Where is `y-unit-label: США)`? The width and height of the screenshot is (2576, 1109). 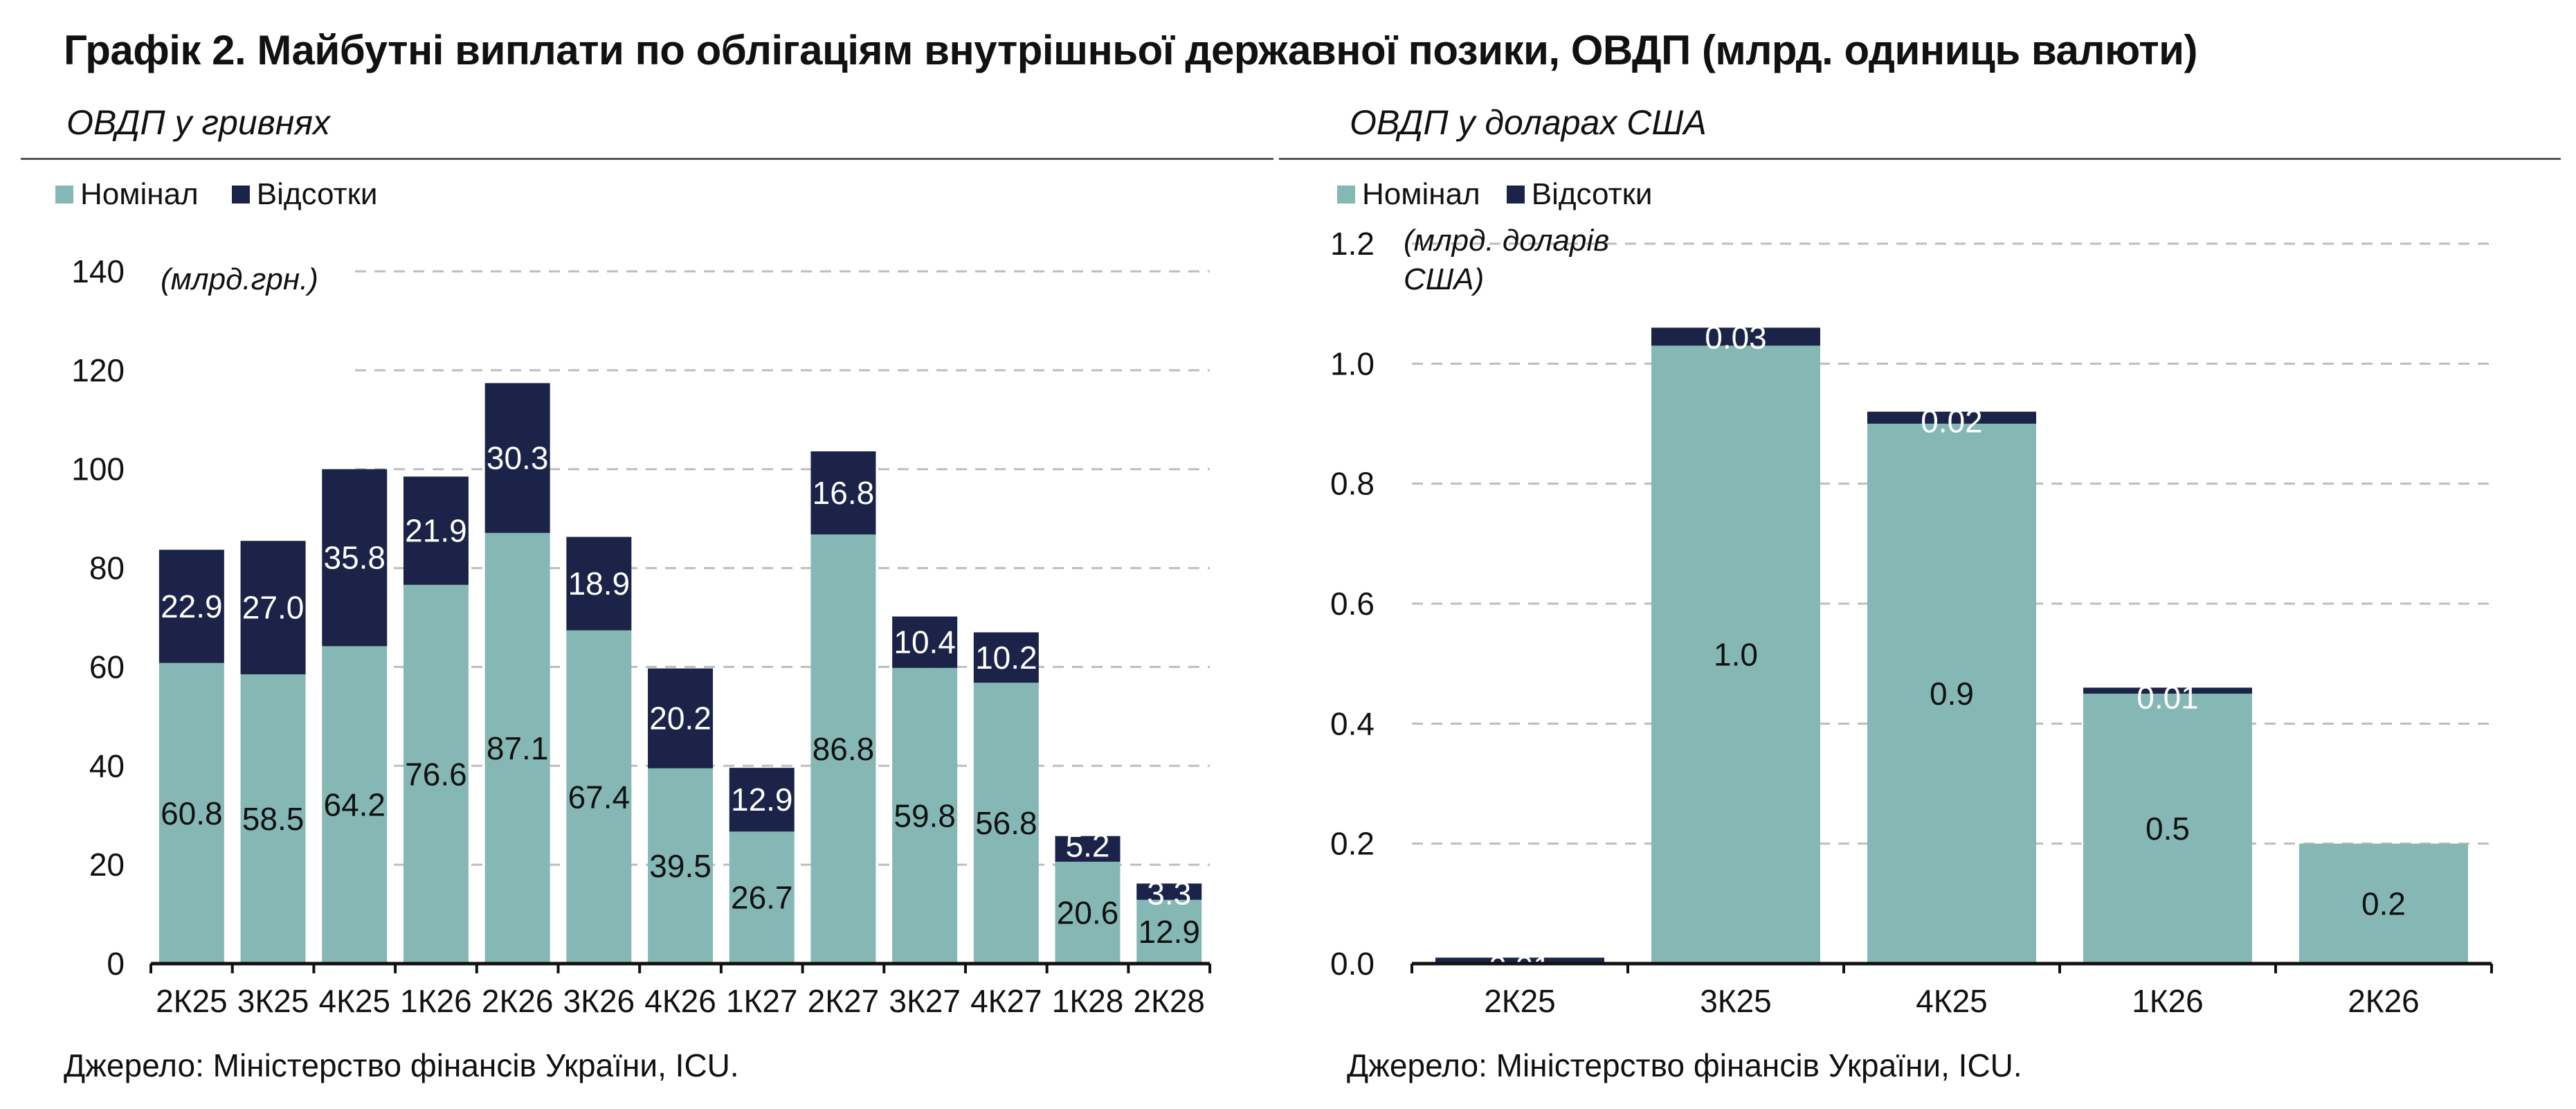
y-unit-label: США) is located at coordinates (1444, 279).